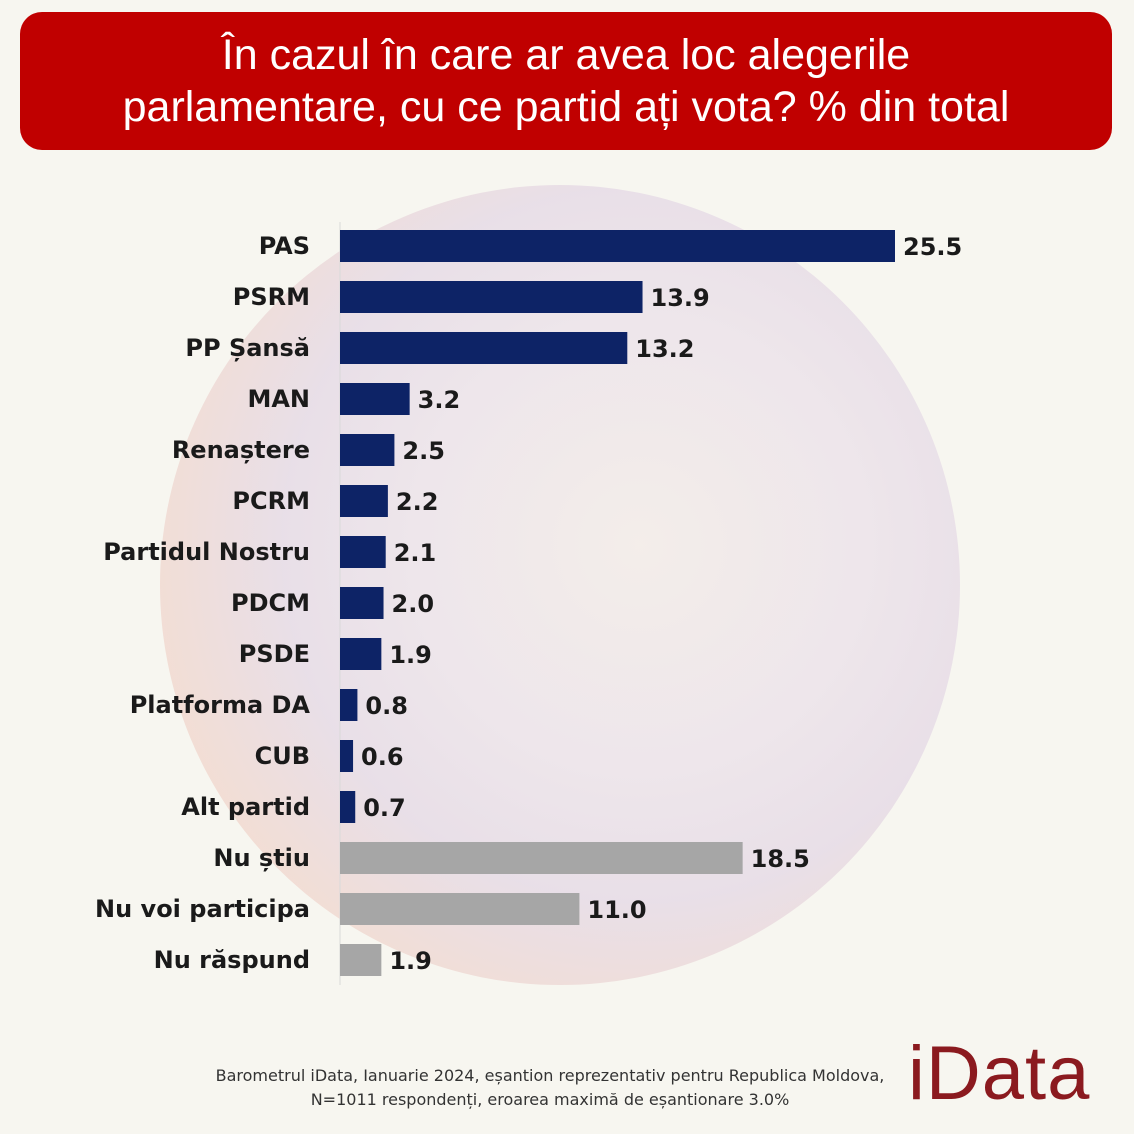 This screenshot has height=1134, width=1134. I want to click on data-label: 3.2, so click(439, 400).